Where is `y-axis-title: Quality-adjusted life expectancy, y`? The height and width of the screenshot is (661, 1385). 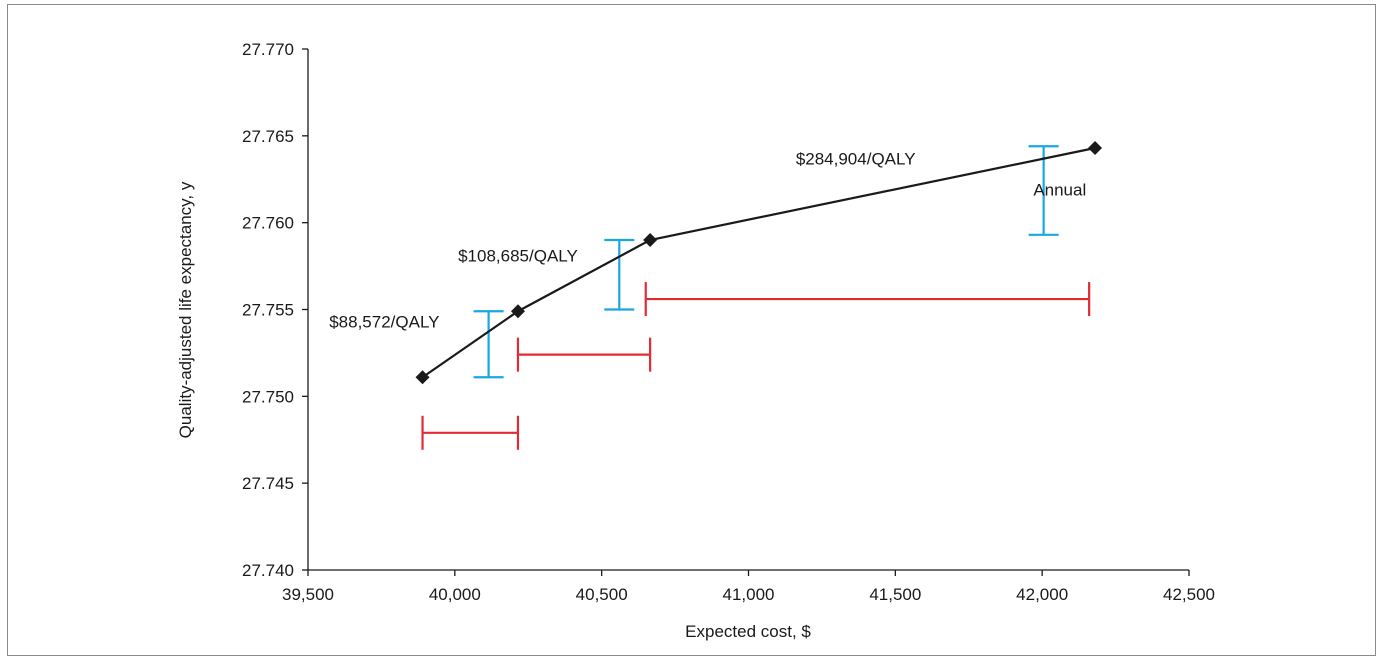 y-axis-title: Quality-adjusted life expectancy, y is located at coordinates (185, 309).